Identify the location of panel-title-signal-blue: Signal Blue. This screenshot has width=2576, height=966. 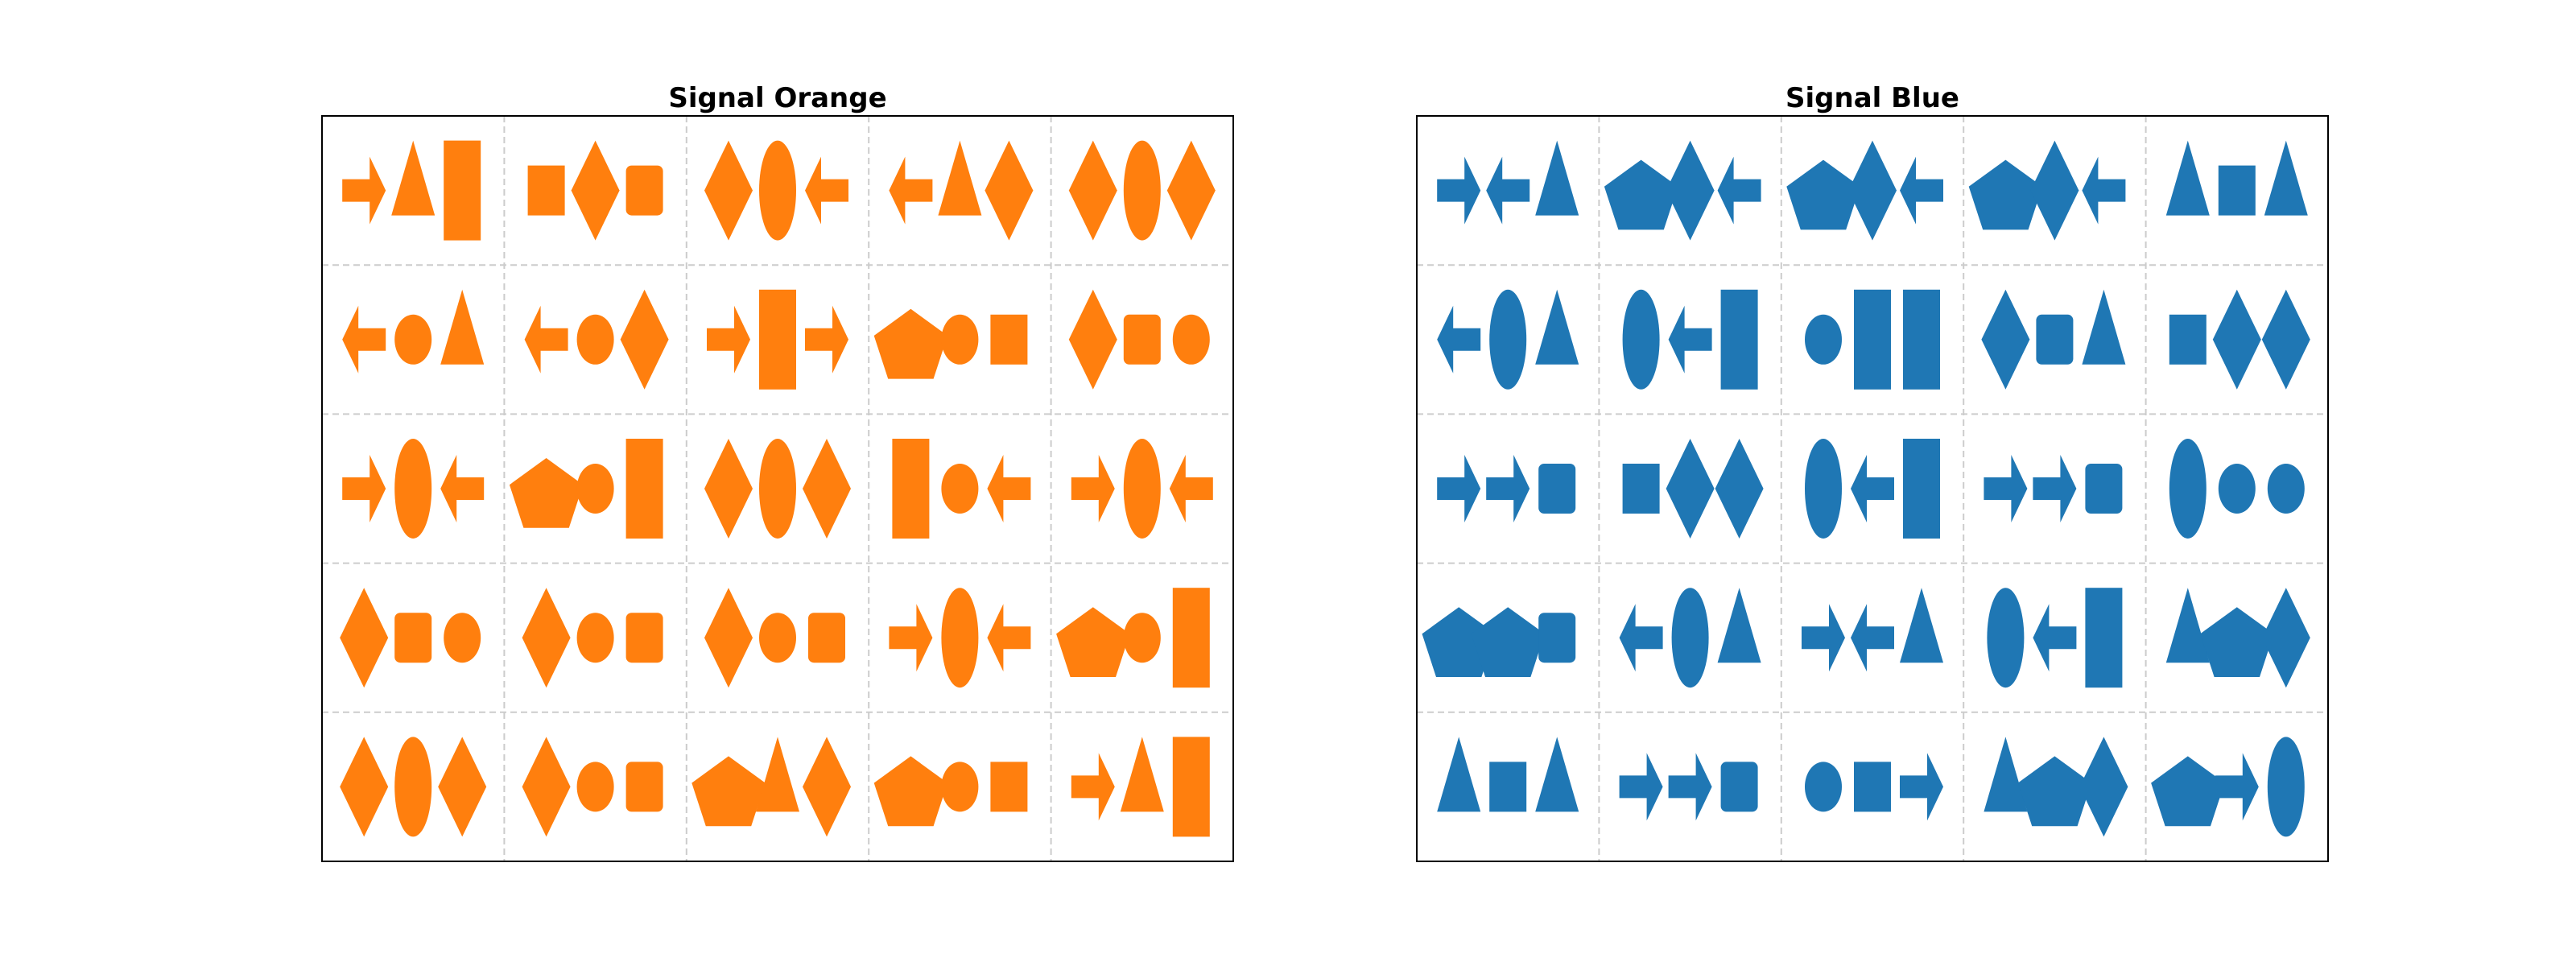
(1872, 98).